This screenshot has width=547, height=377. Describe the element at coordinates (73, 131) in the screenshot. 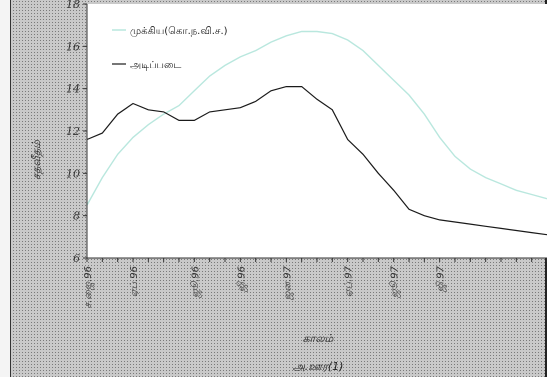

I see `y-tick-label: 12` at that location.